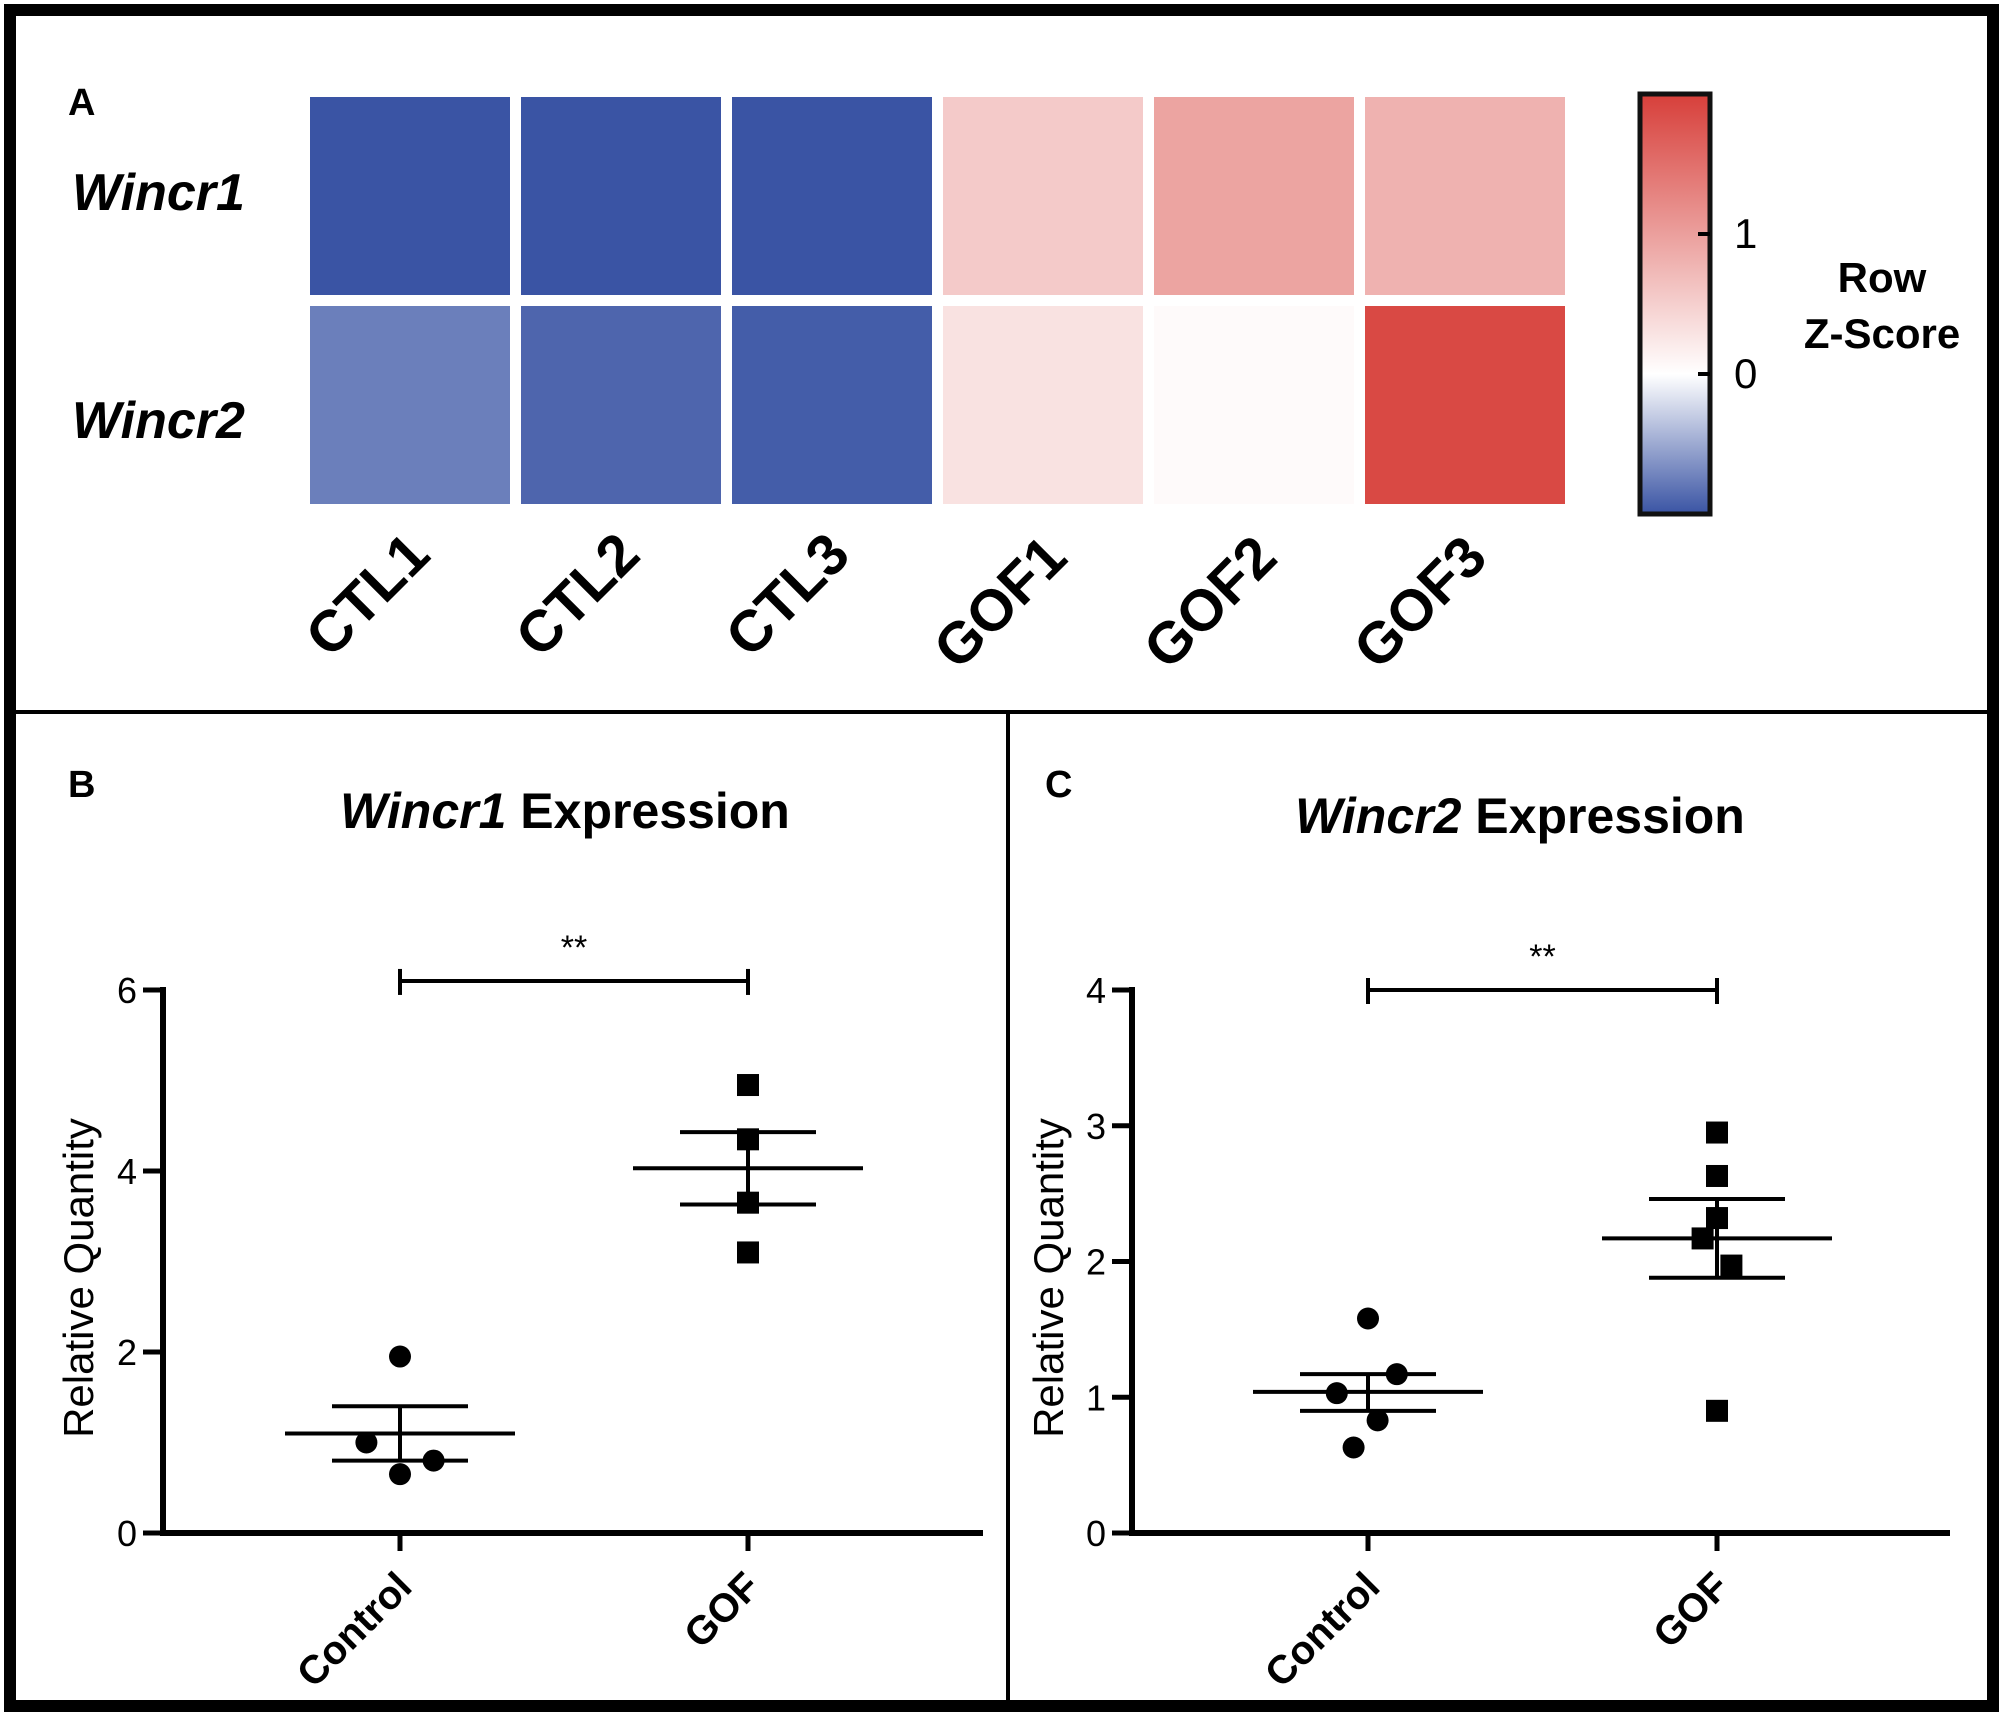  What do you see at coordinates (1745, 373) in the screenshot?
I see `colorbar-tick-label: 0` at bounding box center [1745, 373].